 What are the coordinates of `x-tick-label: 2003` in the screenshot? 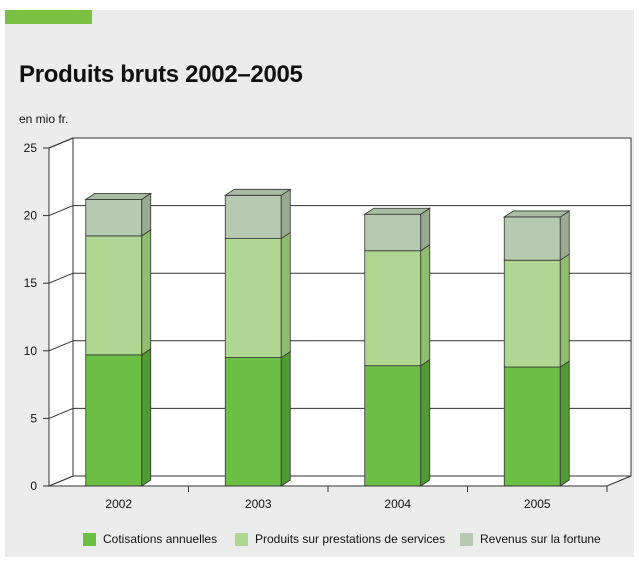 It's located at (258, 504).